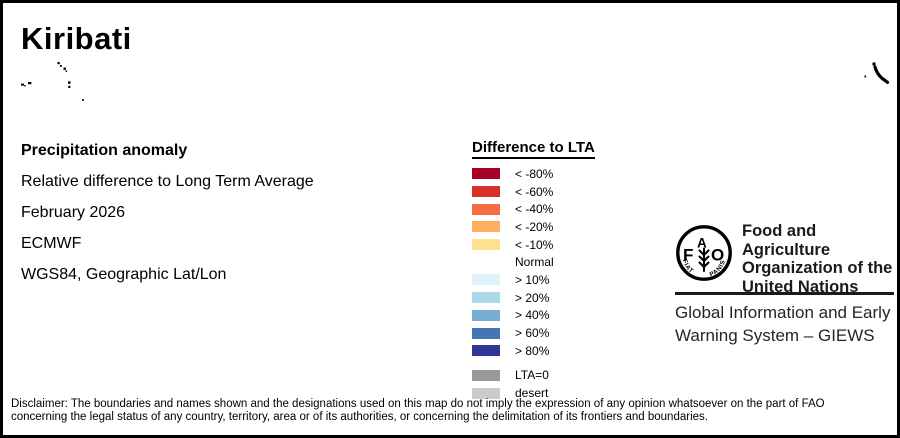  What do you see at coordinates (800, 286) in the screenshot?
I see `fao-org-line: United Nations` at bounding box center [800, 286].